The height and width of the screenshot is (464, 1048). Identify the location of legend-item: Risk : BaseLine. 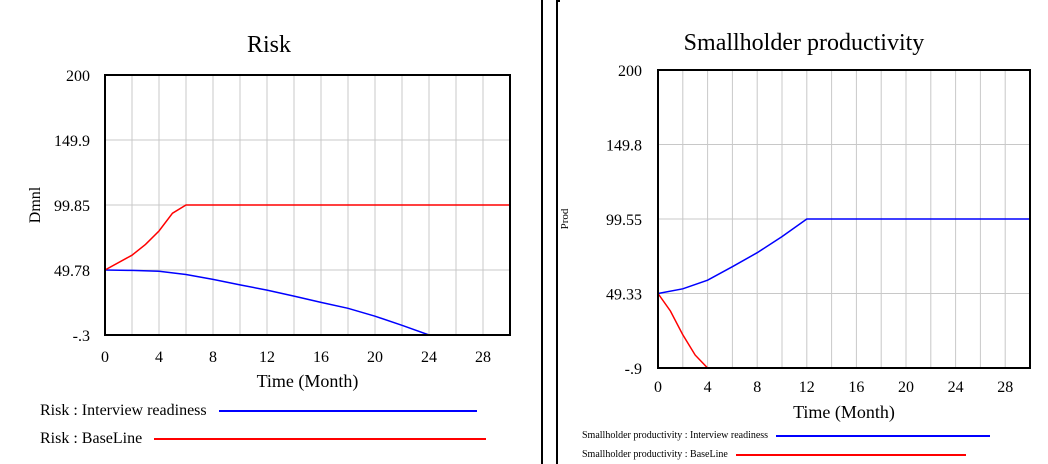
(263, 439).